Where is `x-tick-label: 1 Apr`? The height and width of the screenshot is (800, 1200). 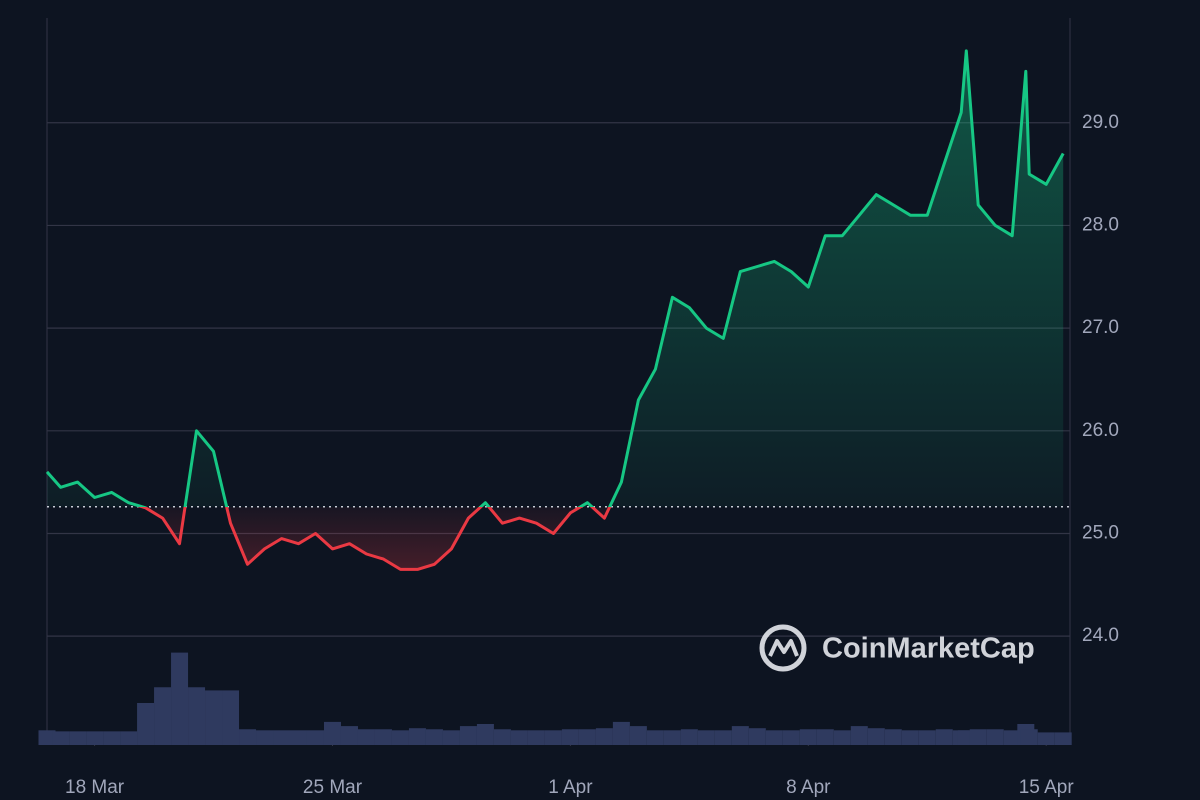
x-tick-label: 1 Apr is located at coordinates (570, 787).